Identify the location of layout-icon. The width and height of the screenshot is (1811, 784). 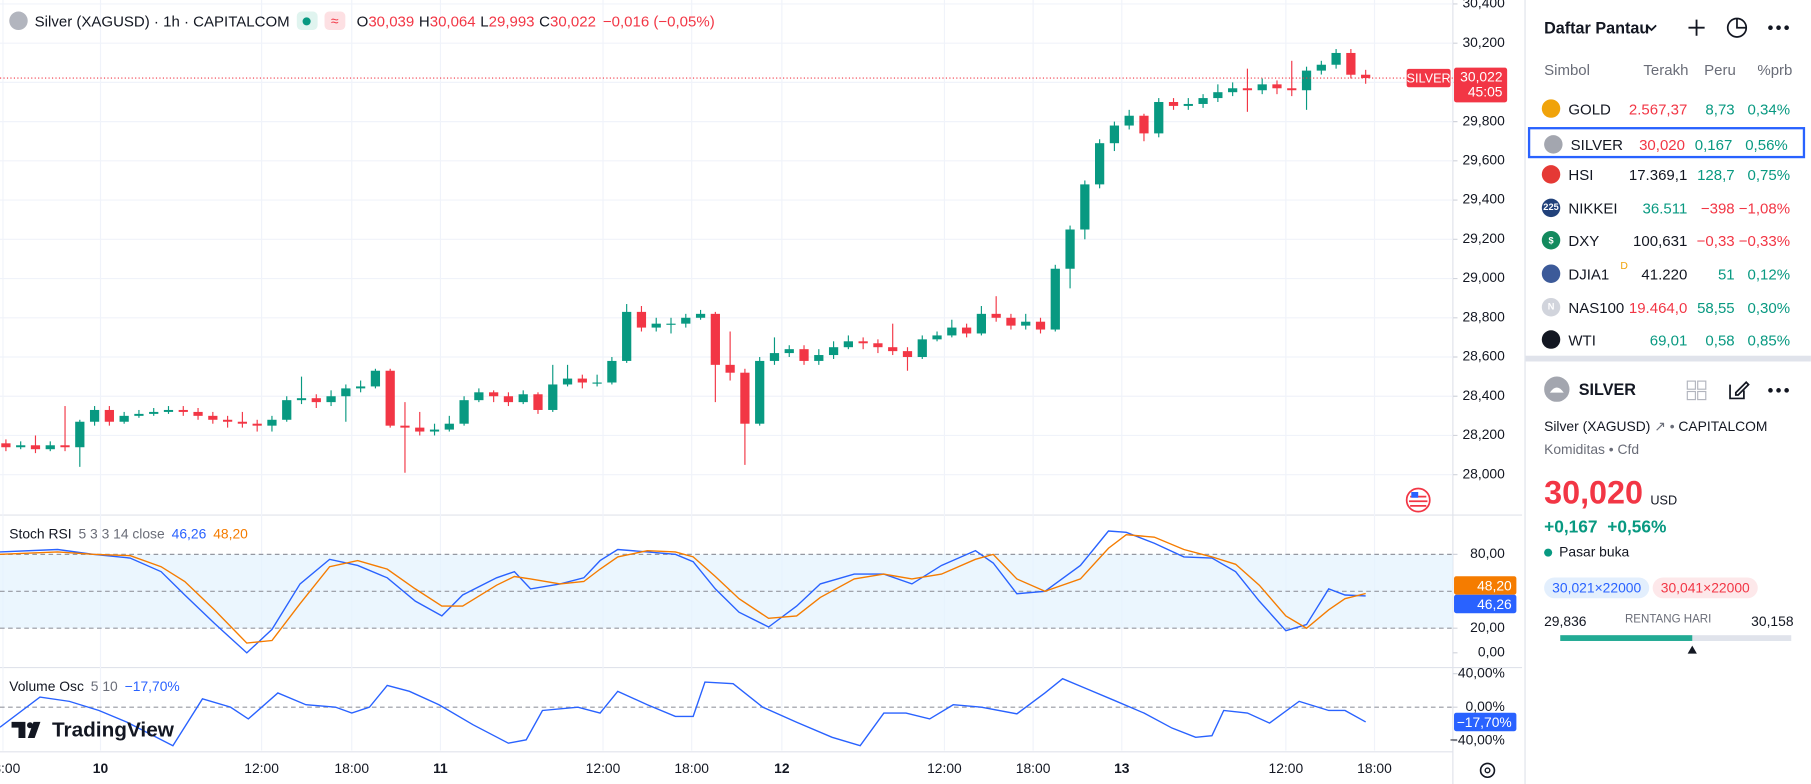
(1696, 390).